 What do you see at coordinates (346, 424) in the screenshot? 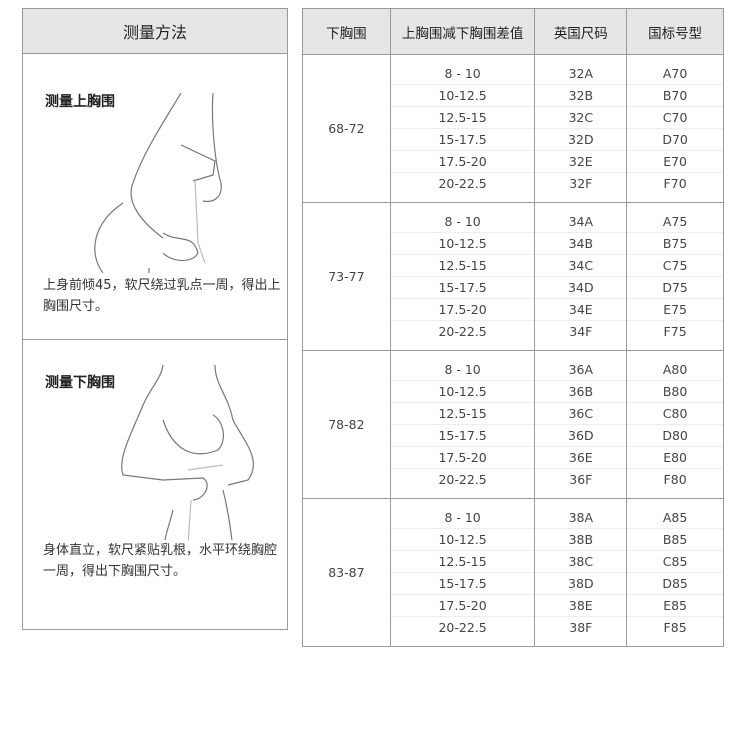
I see `under-bust-value: 78-82` at bounding box center [346, 424].